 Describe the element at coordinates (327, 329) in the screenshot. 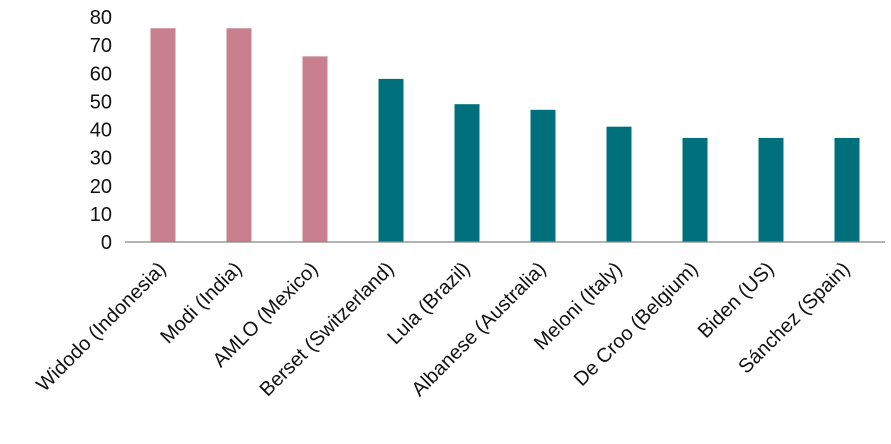

I see `x-tick-label: Berset (Switzerland)` at that location.